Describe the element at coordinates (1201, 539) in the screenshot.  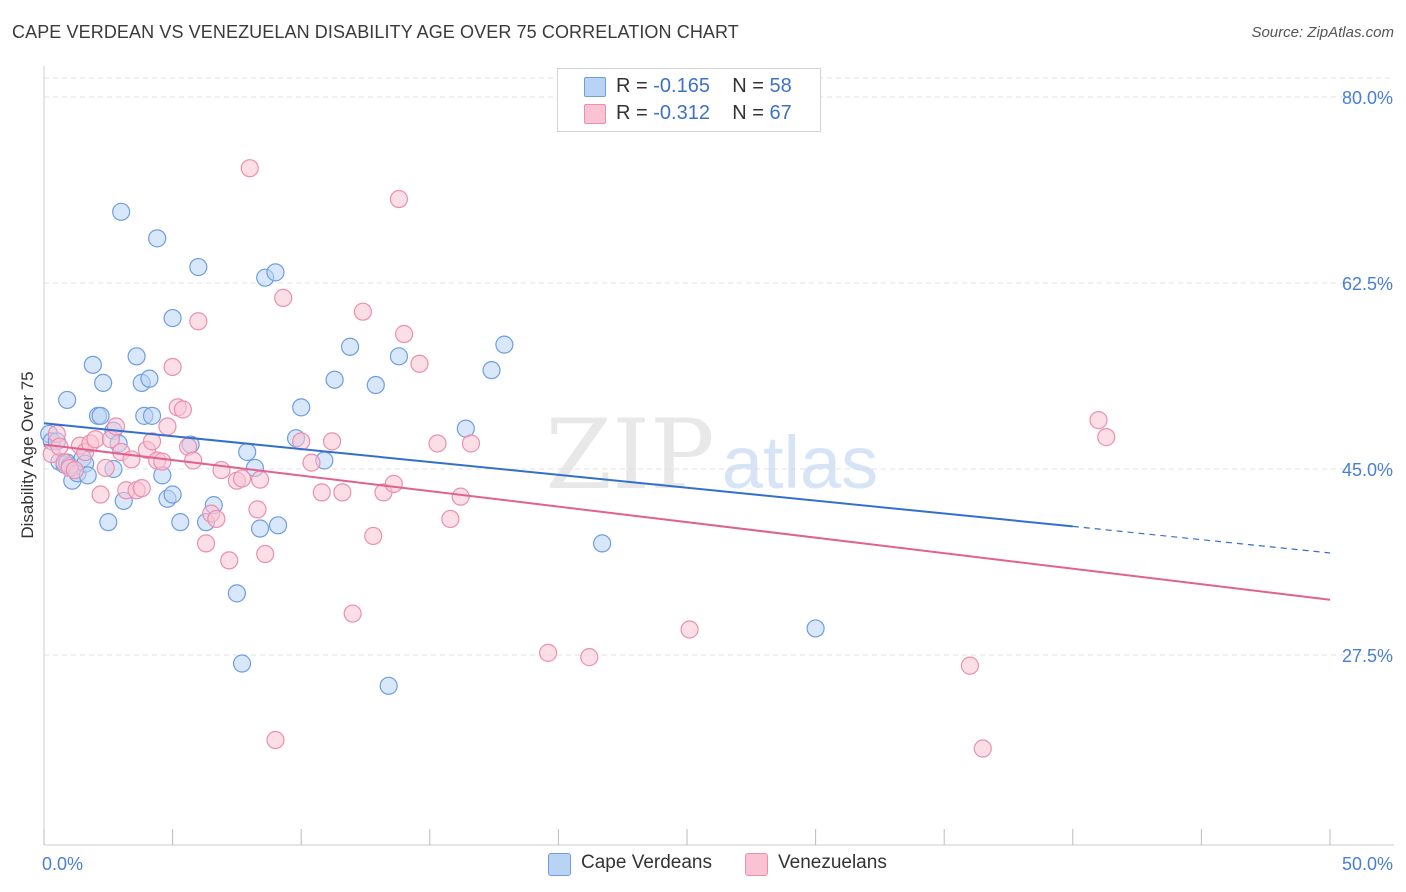
I see `cape-verdean-trend-extension` at that location.